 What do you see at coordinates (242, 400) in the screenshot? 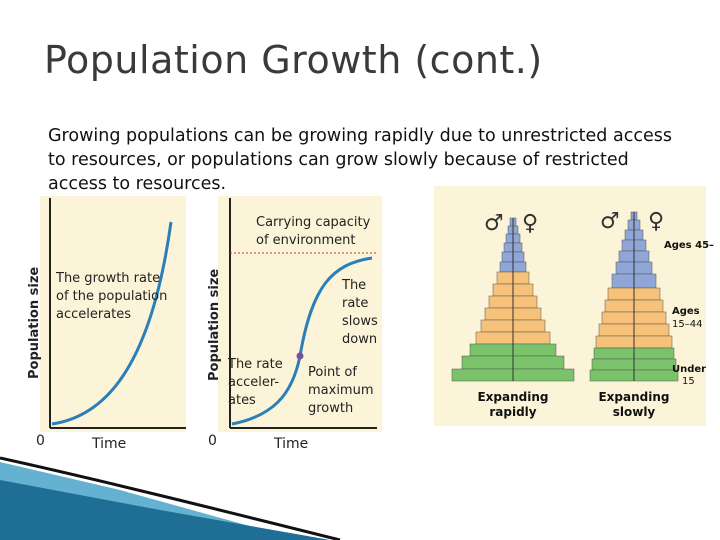
I see `accel-line3: ates` at bounding box center [242, 400].